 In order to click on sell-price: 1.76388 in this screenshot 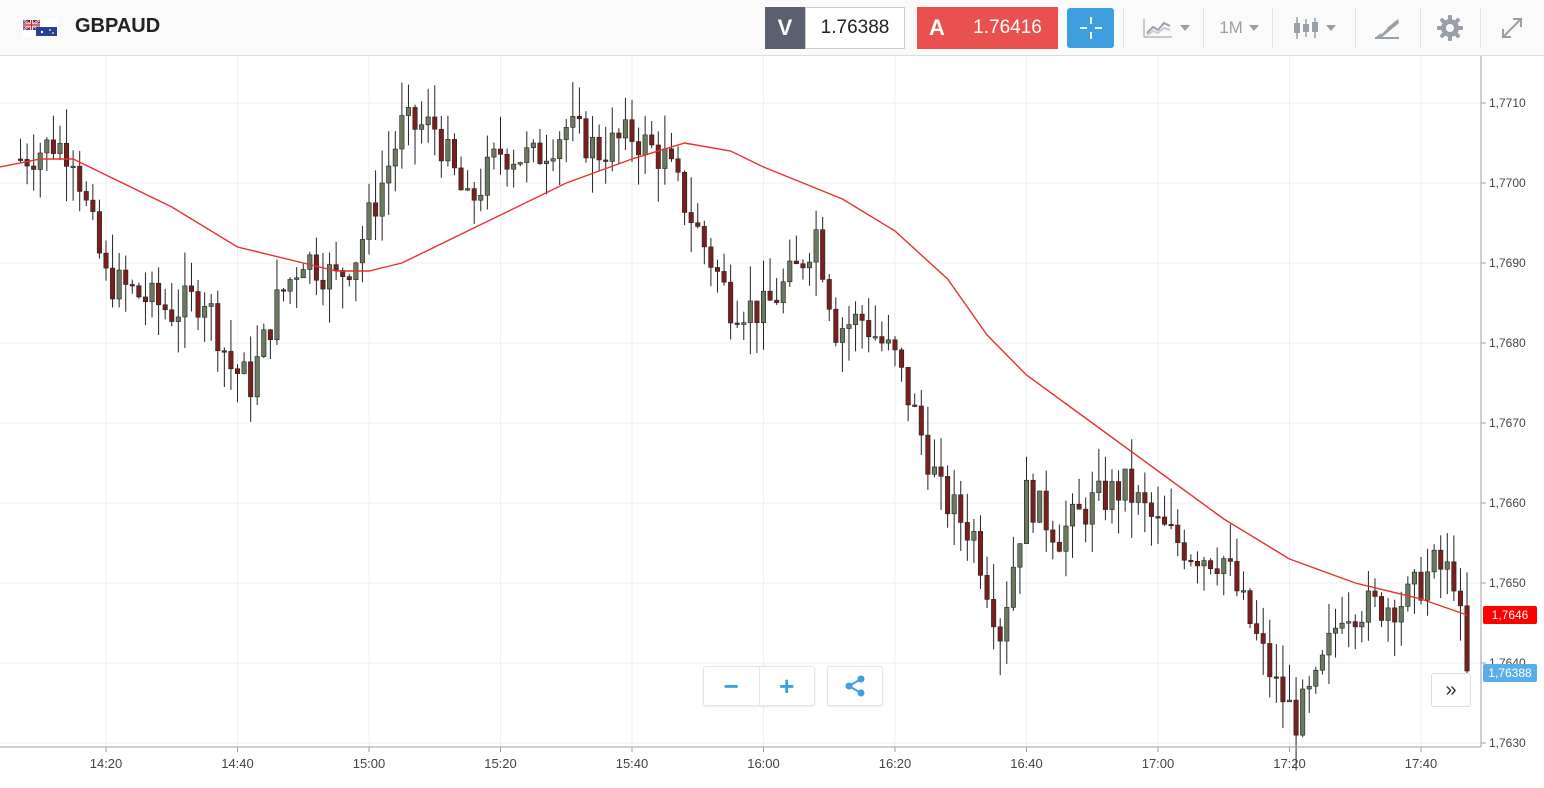, I will do `click(855, 28)`.